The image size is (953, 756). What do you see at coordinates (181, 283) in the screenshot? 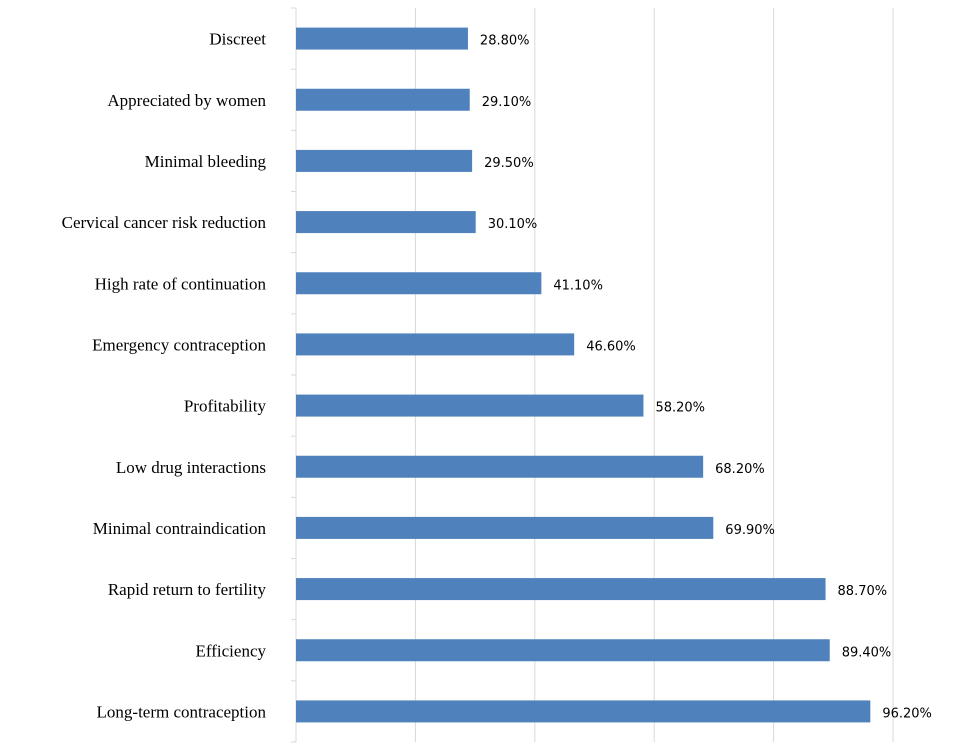
I see `category-label: High rate of continuation` at bounding box center [181, 283].